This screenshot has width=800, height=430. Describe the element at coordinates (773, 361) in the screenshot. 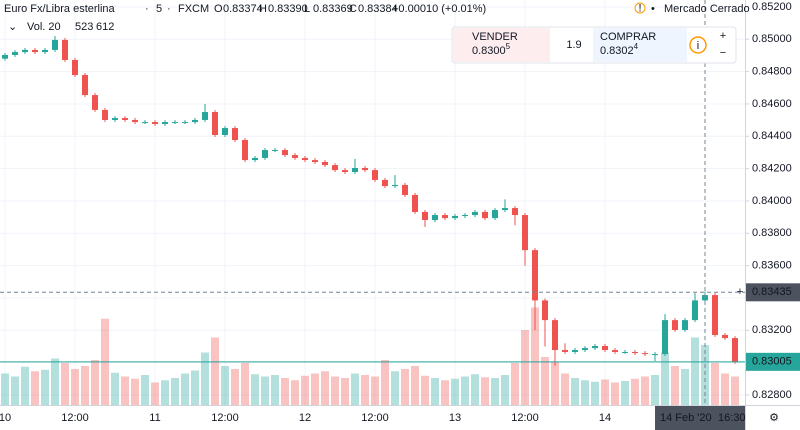

I see `last-price-tag` at that location.